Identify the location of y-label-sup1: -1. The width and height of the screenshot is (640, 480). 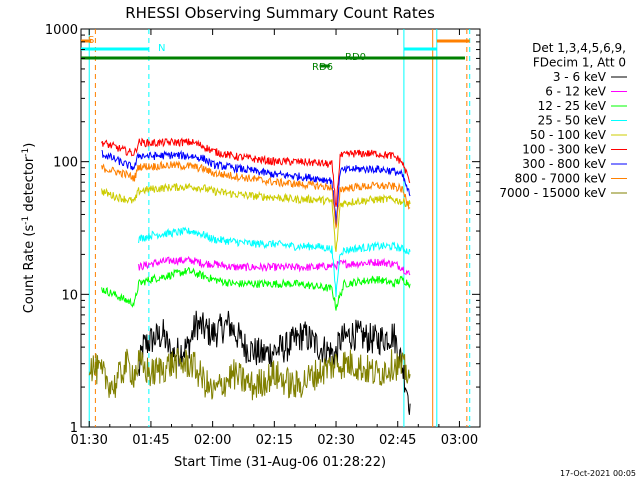
(26, 220).